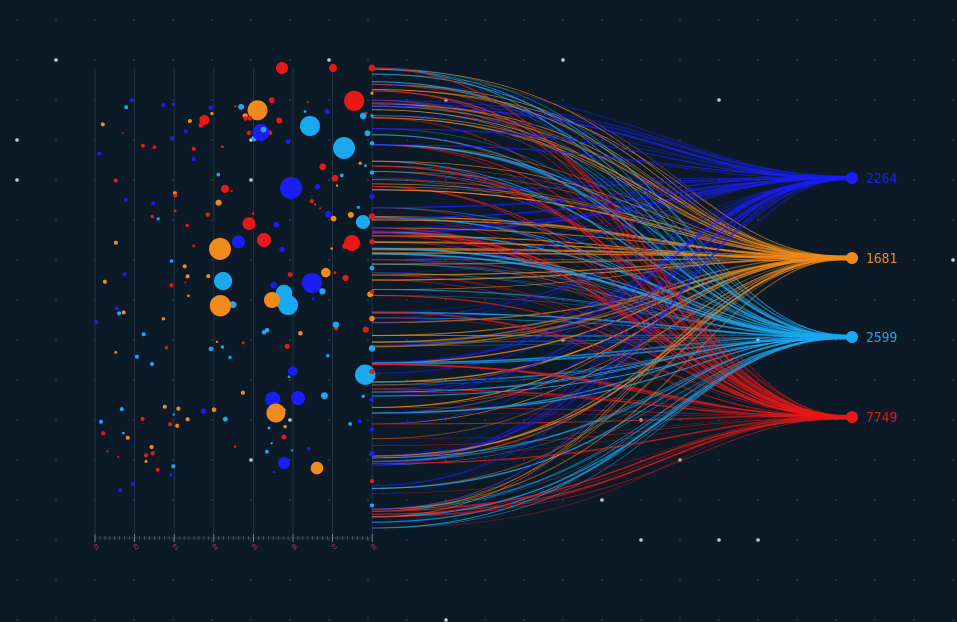 The width and height of the screenshot is (957, 622). What do you see at coordinates (852, 258) in the screenshot?
I see `target-node` at bounding box center [852, 258].